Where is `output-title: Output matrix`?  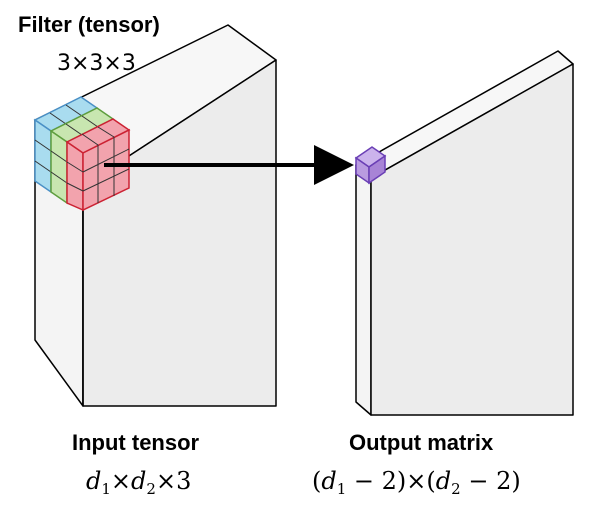 output-title: Output matrix is located at coordinates (421, 442).